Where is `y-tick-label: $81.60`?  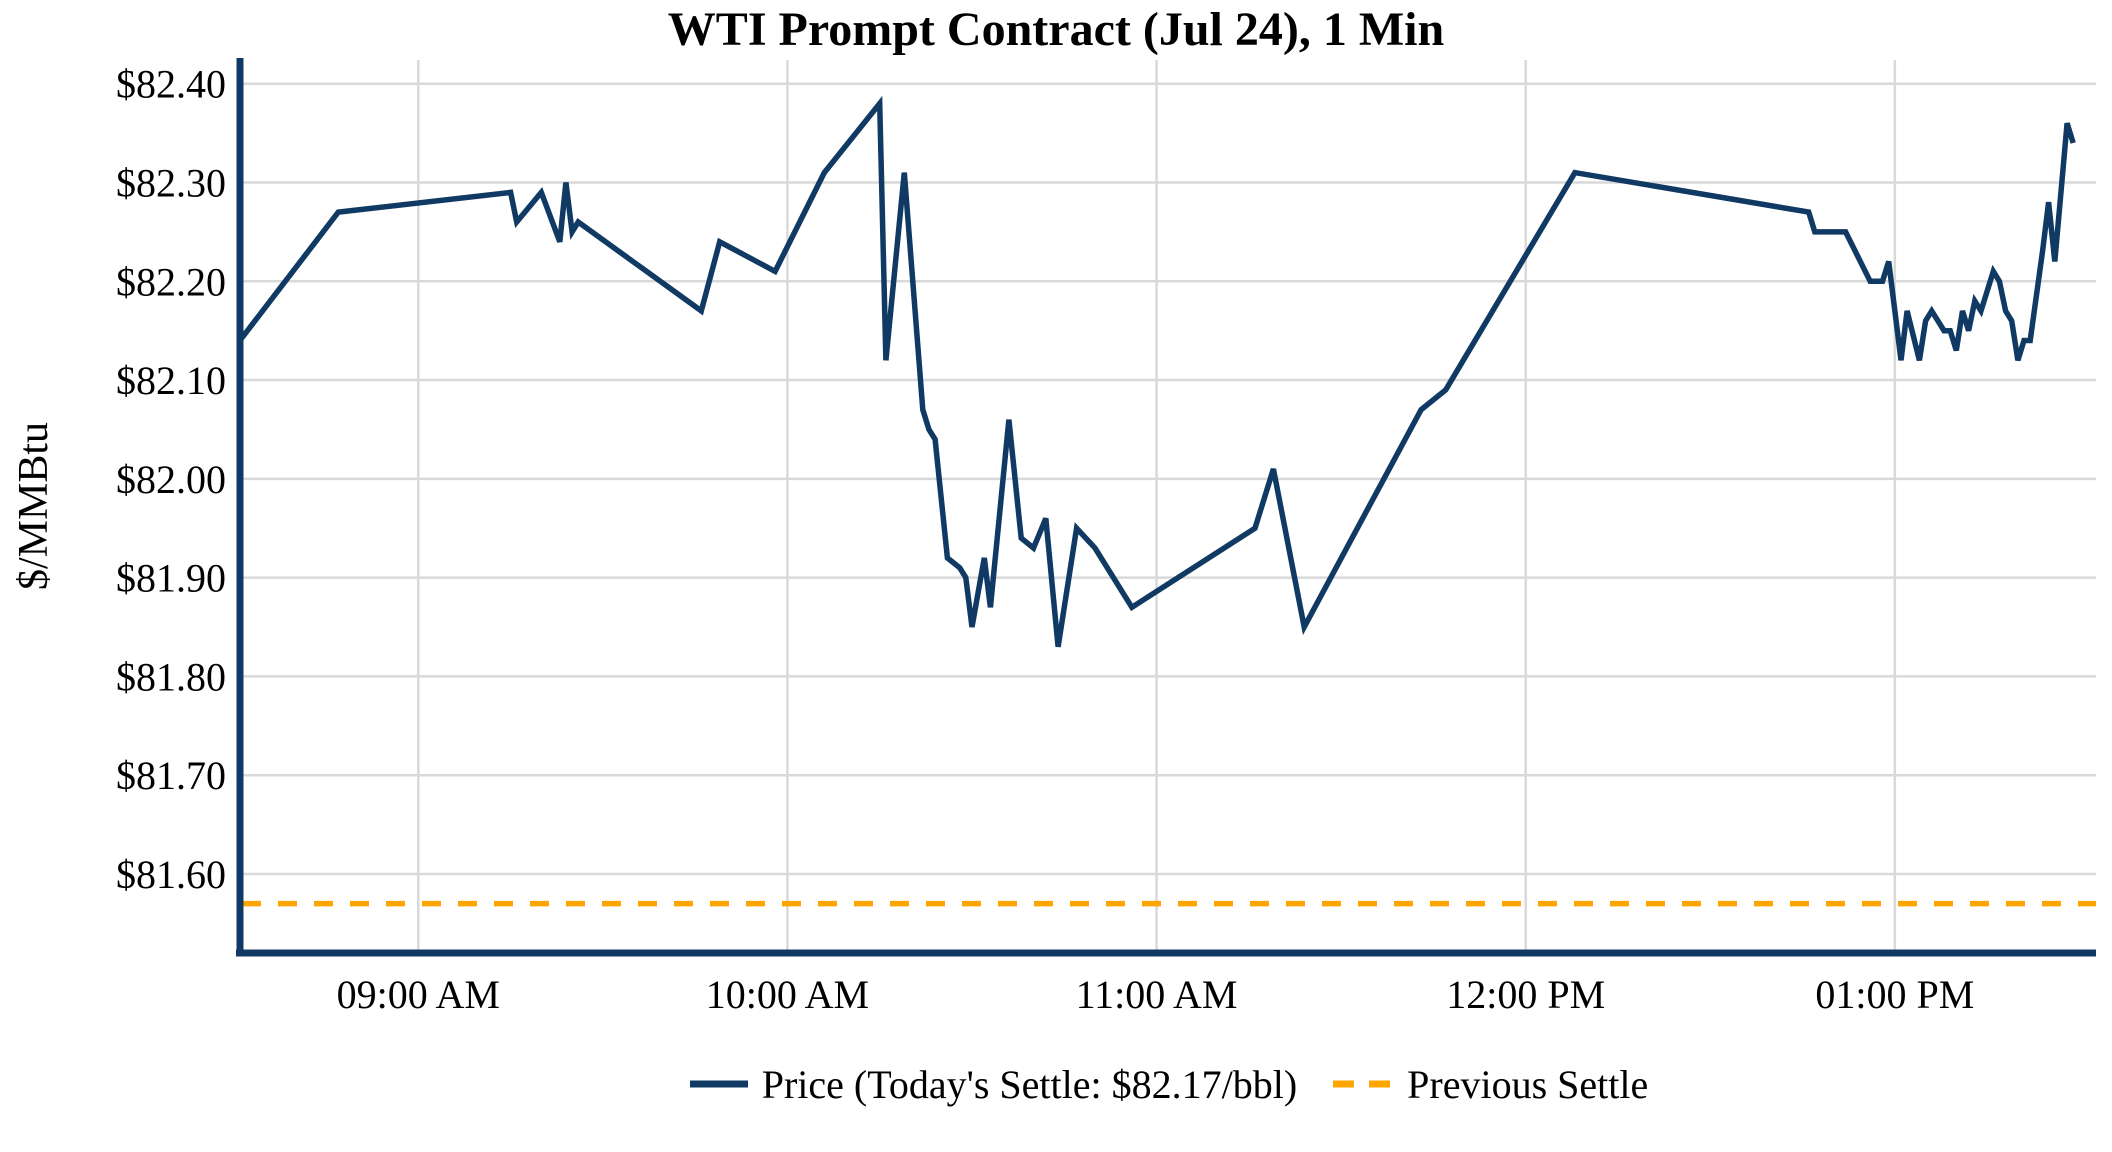 y-tick-label: $81.60 is located at coordinates (171, 874).